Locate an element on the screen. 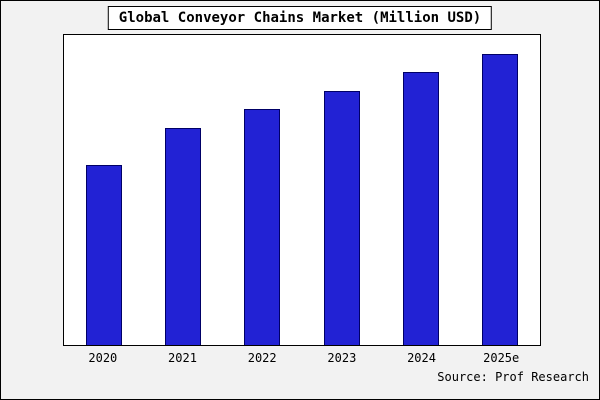  bar-2025e is located at coordinates (500, 199).